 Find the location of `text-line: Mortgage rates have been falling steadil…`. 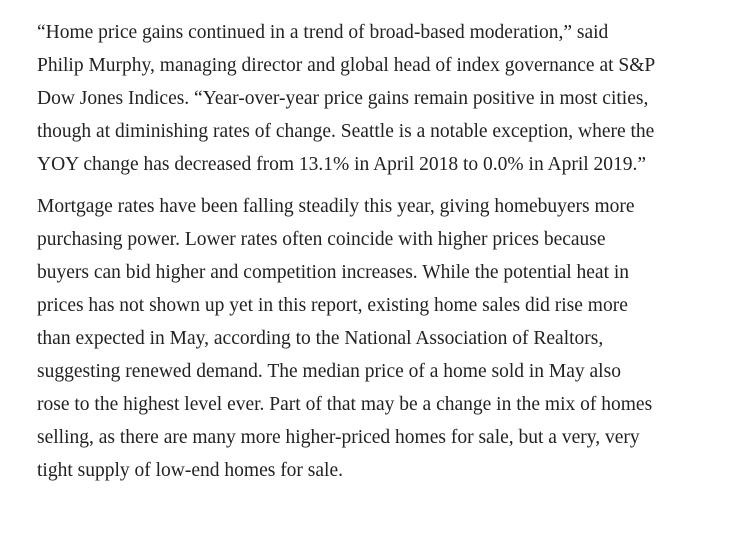

text-line: Mortgage rates have been falling steadil… is located at coordinates (336, 206).